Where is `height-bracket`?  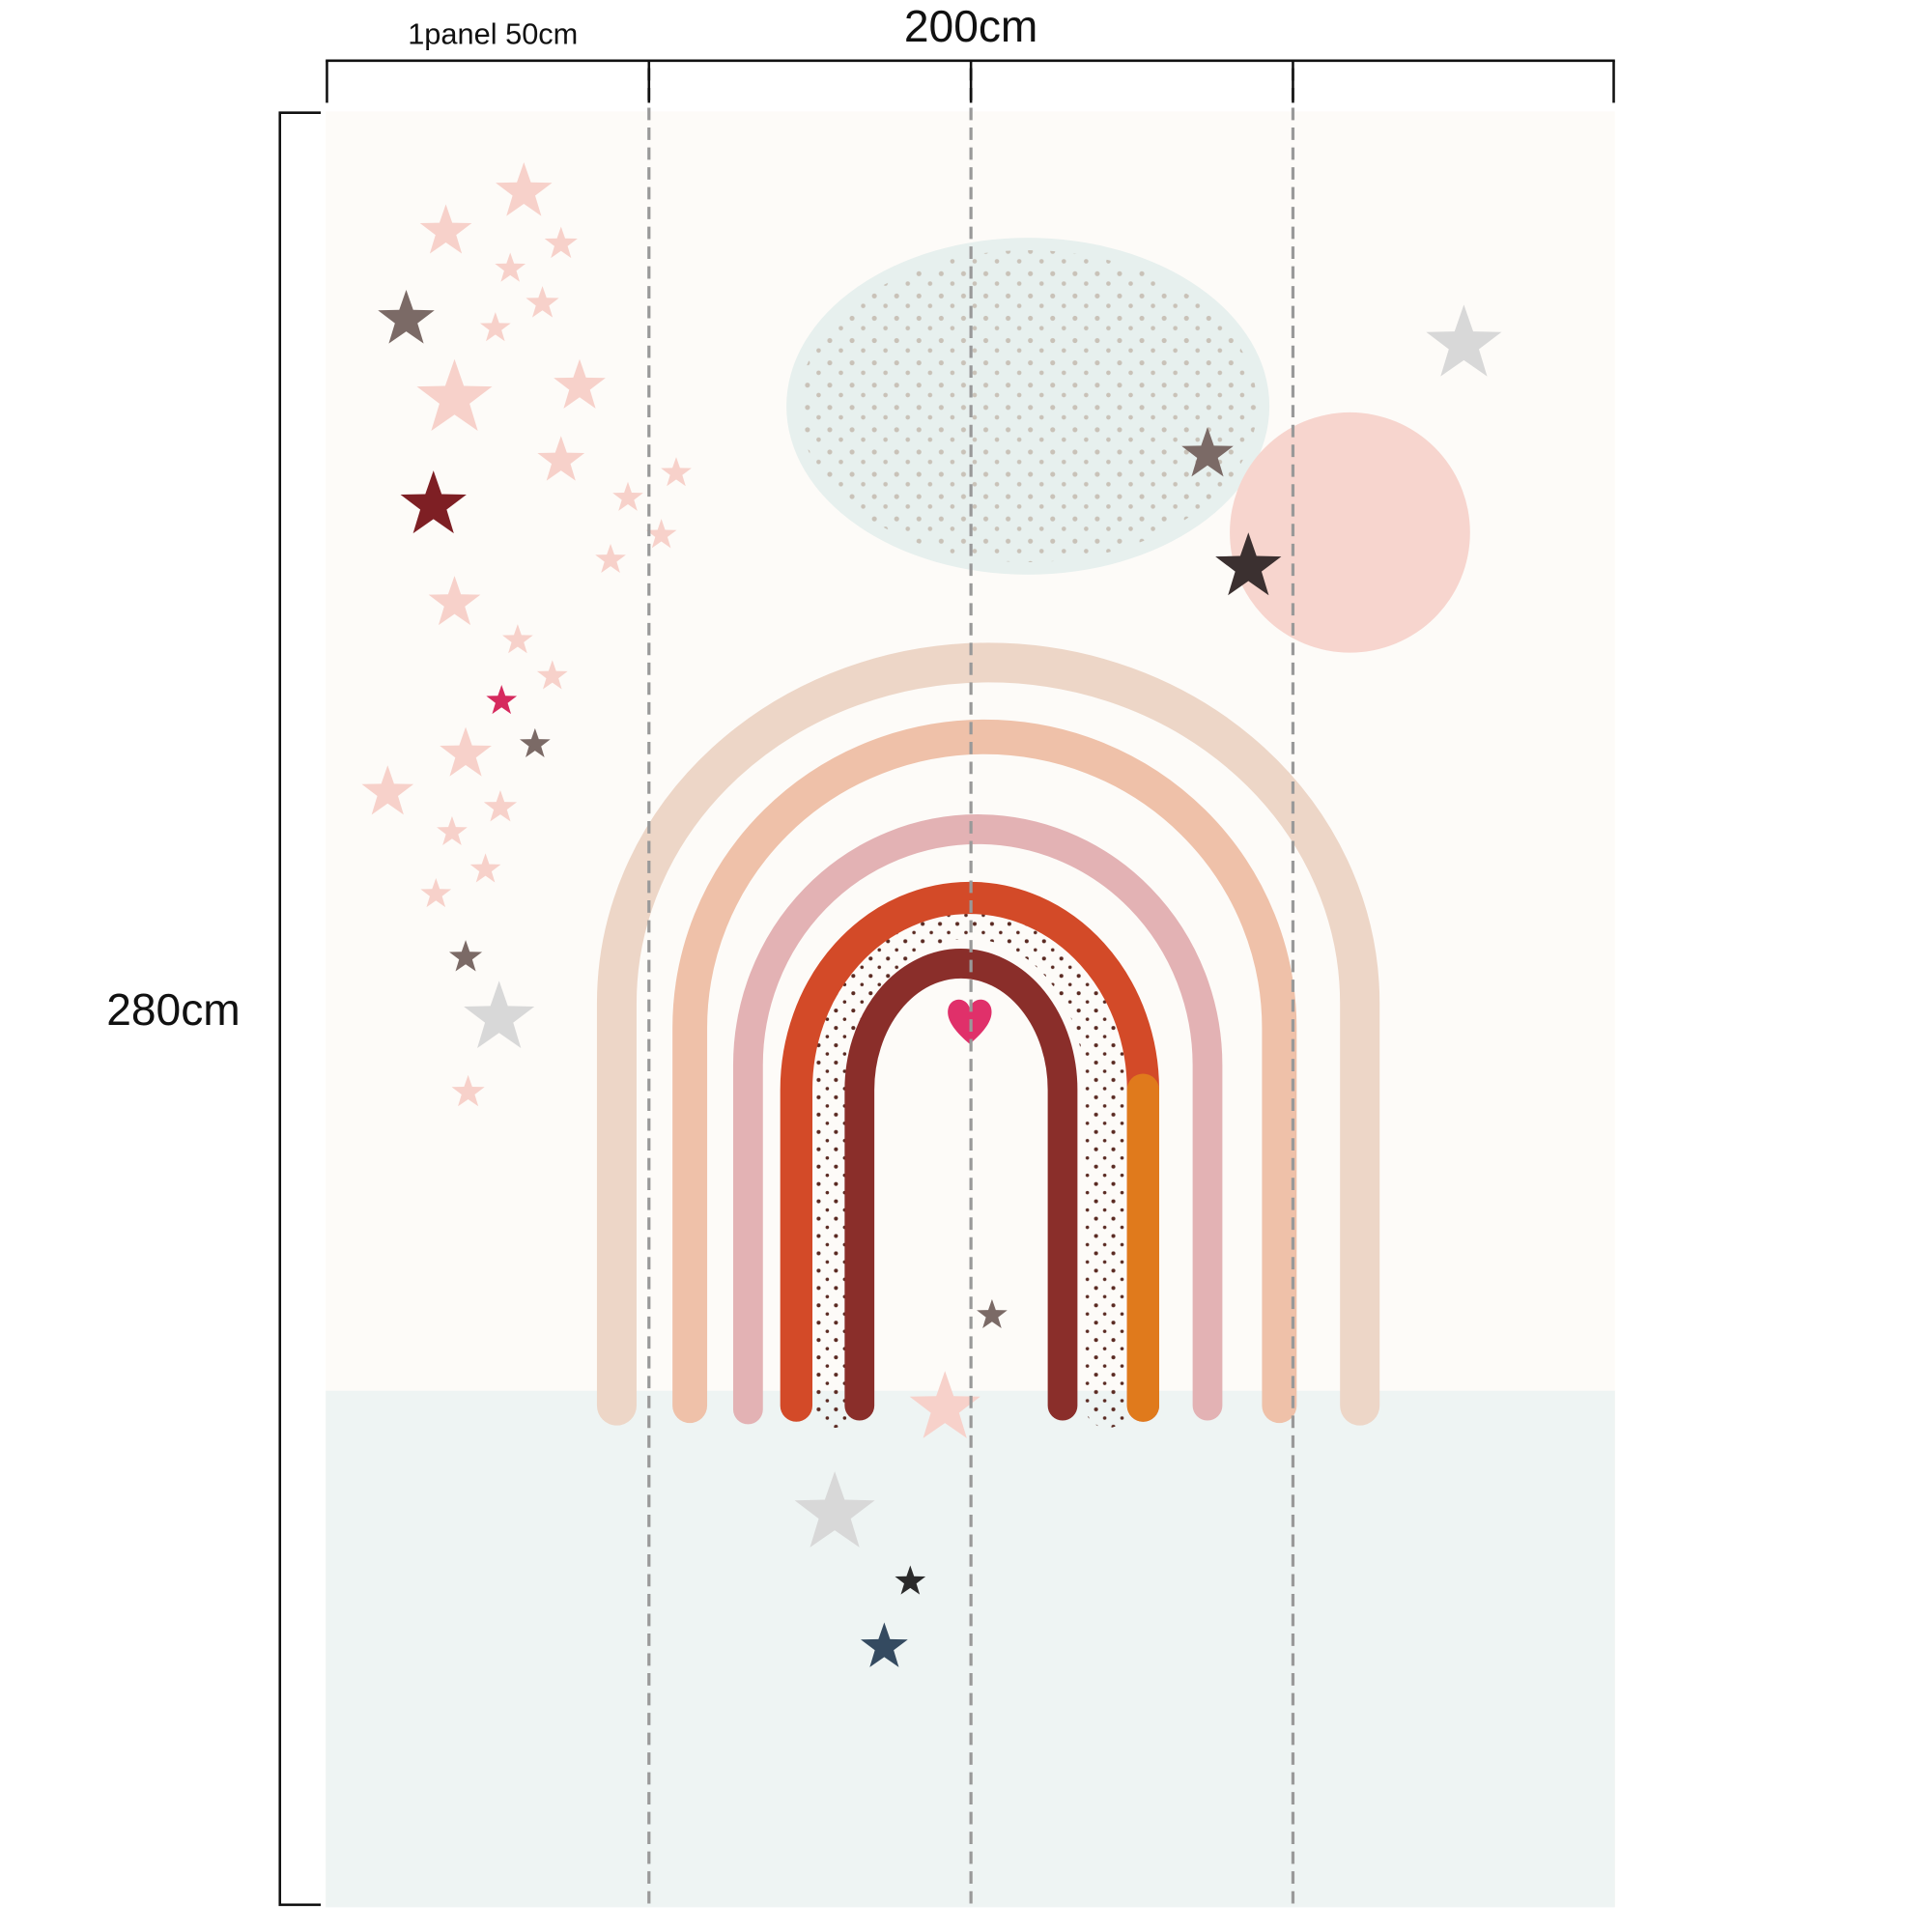 height-bracket is located at coordinates (300, 1009).